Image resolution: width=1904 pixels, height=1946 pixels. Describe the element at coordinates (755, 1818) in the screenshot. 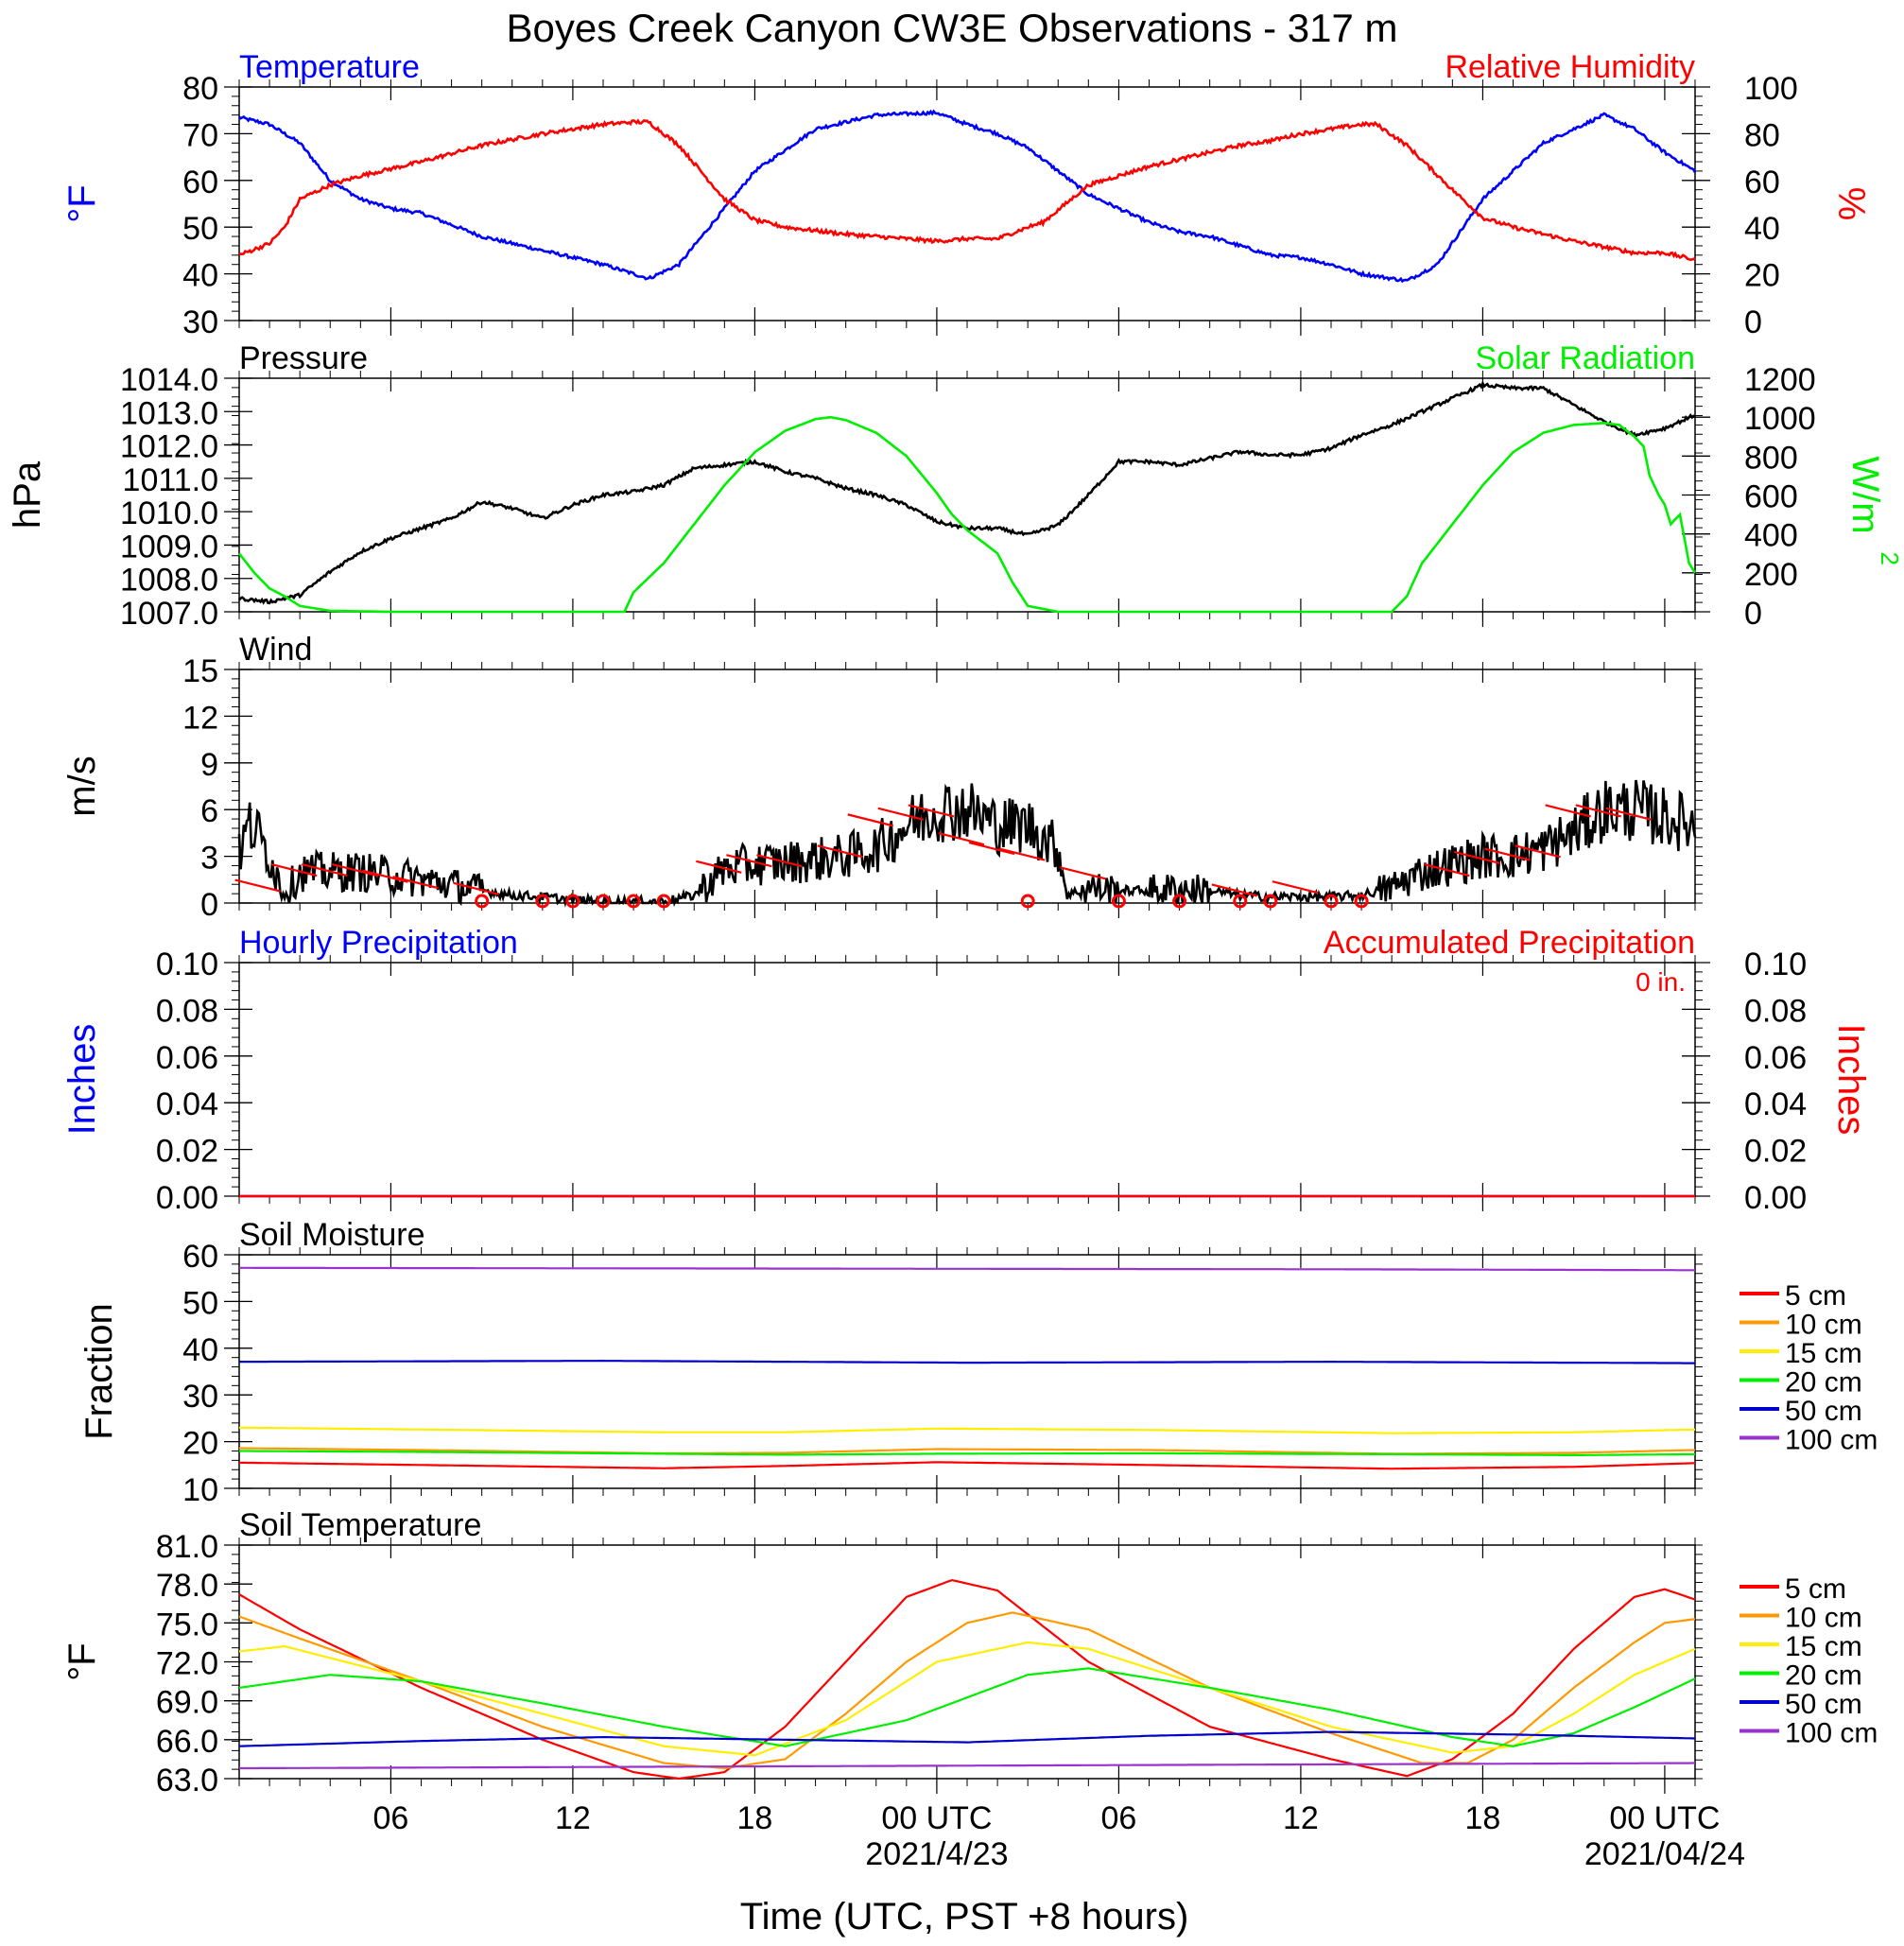

I see `x-tick-label: 18` at that location.